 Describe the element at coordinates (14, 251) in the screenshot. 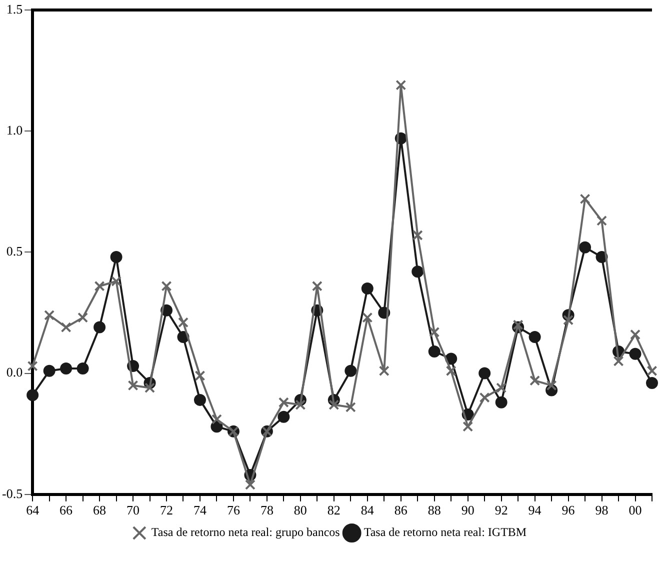

I see `y-tick-label: 0.5` at that location.